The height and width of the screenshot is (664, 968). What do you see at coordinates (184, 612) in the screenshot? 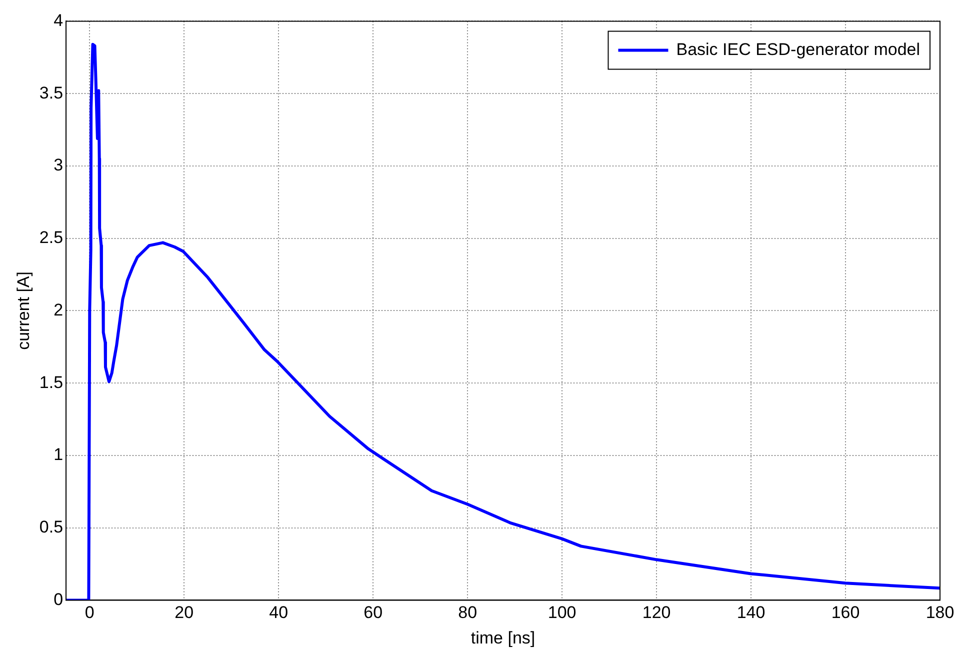
I see `x-tick-label: 20` at bounding box center [184, 612].